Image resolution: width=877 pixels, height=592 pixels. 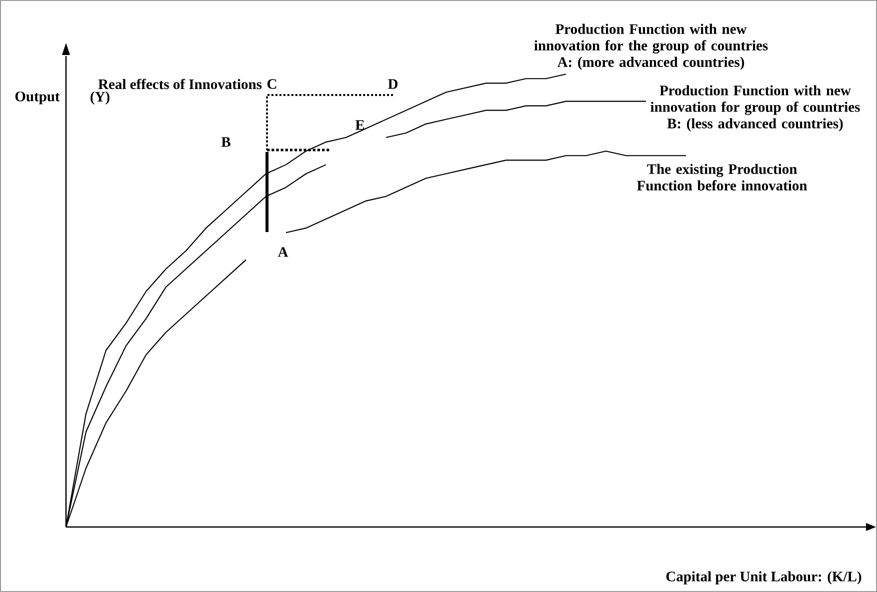 What do you see at coordinates (100, 98) in the screenshot?
I see `annotation: (Y)` at bounding box center [100, 98].